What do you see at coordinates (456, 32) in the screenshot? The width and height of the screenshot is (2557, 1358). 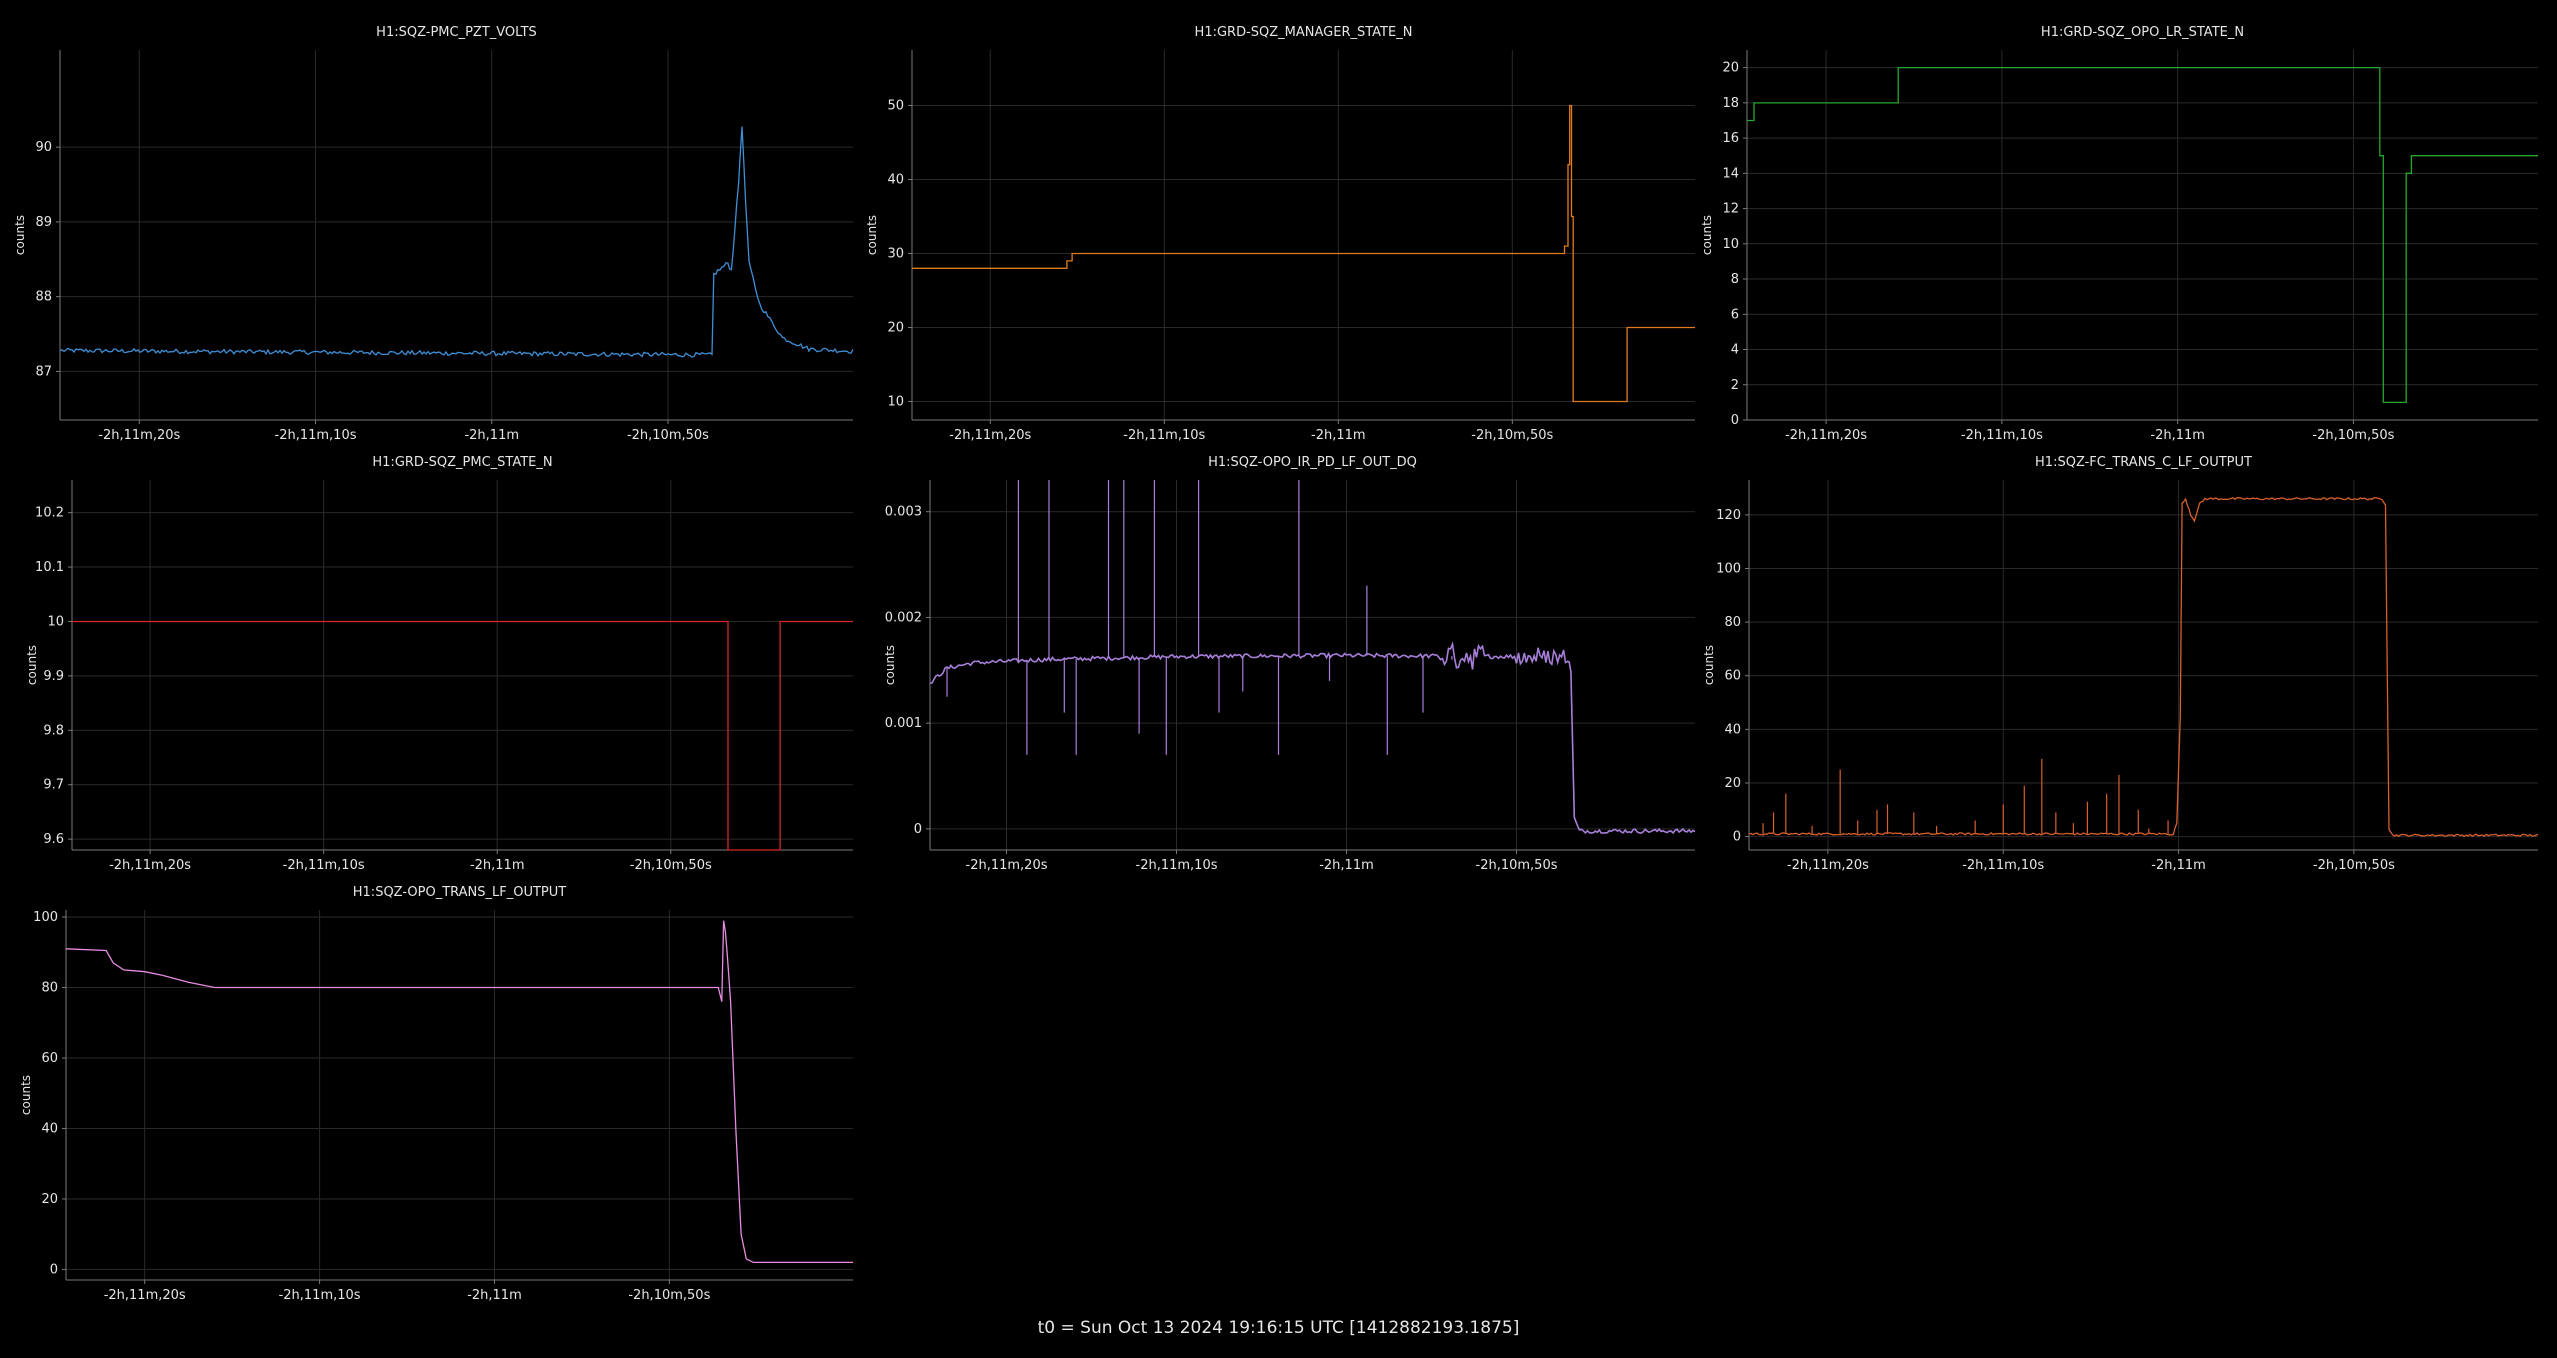 I see `chart-title: H1:SQZ-PMC_PZT_VOLTS` at bounding box center [456, 32].